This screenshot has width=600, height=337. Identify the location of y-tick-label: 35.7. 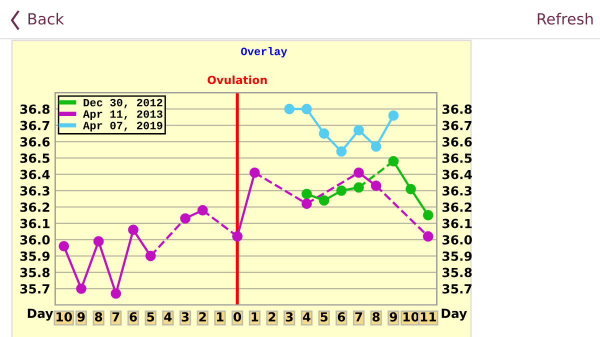
(35, 289).